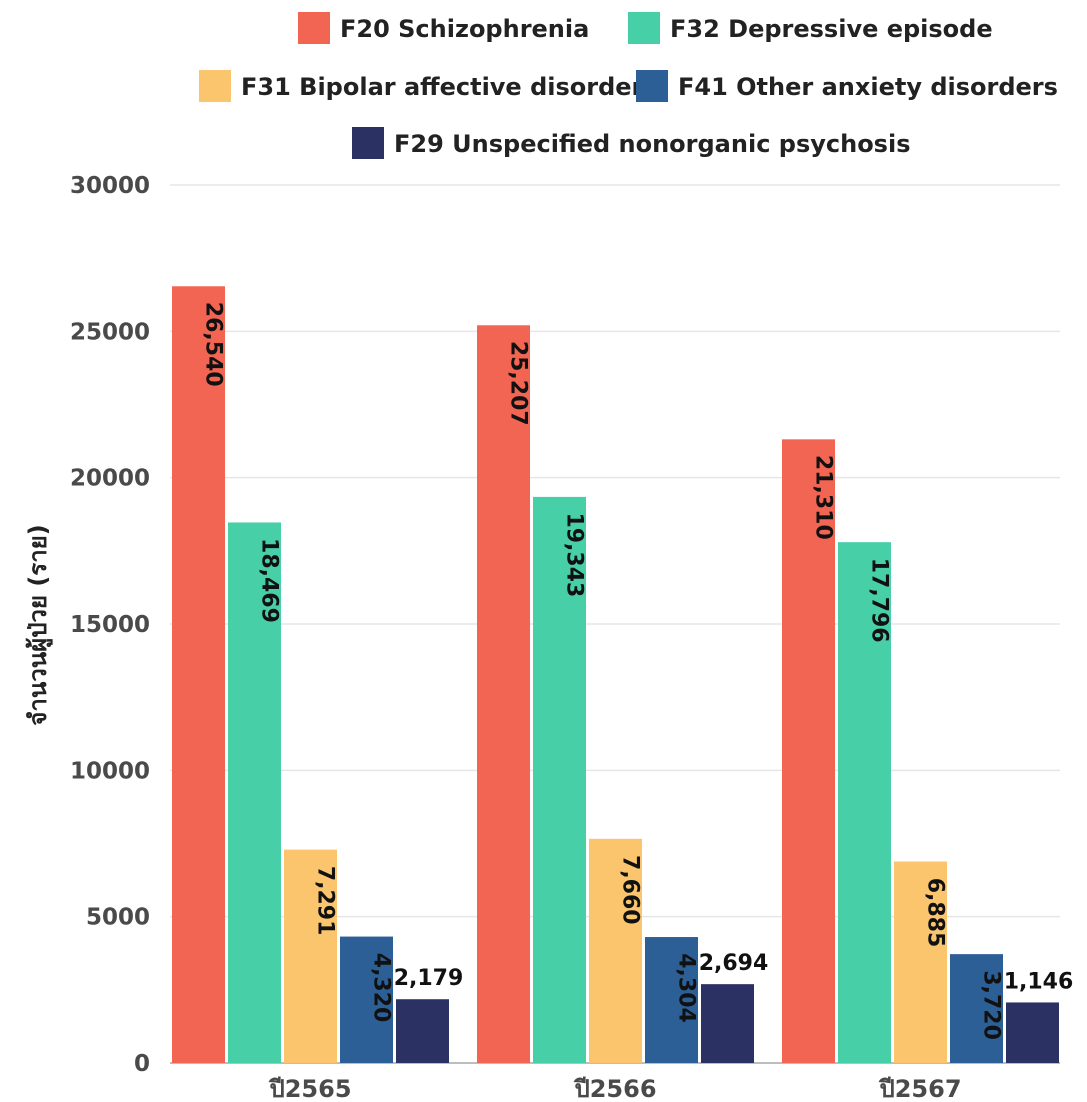 The width and height of the screenshot is (1087, 1102). I want to click on data-label: 18,469, so click(269, 580).